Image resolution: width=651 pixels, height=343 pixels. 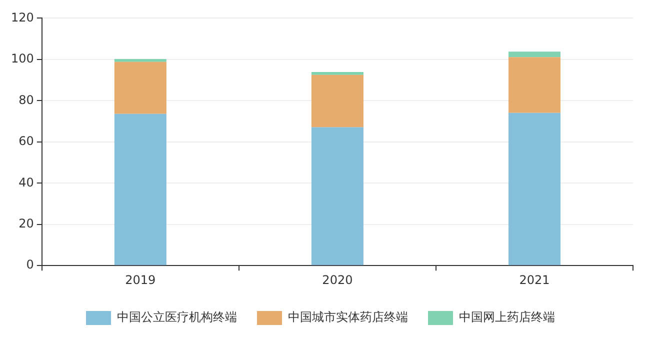 What do you see at coordinates (22, 17) in the screenshot?
I see `y-tick-label: 120` at bounding box center [22, 17].